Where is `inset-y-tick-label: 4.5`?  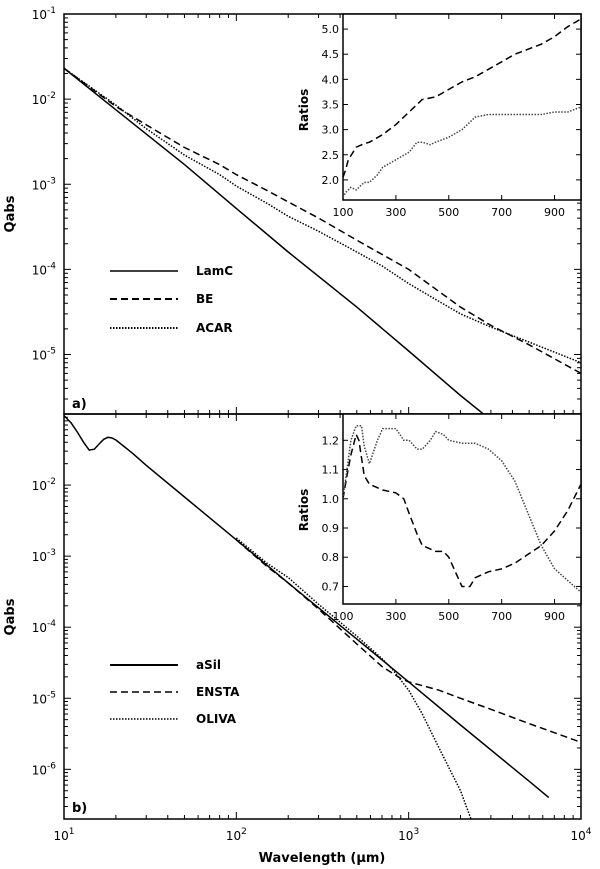
inset-y-tick-label: 4.5 is located at coordinates (331, 54).